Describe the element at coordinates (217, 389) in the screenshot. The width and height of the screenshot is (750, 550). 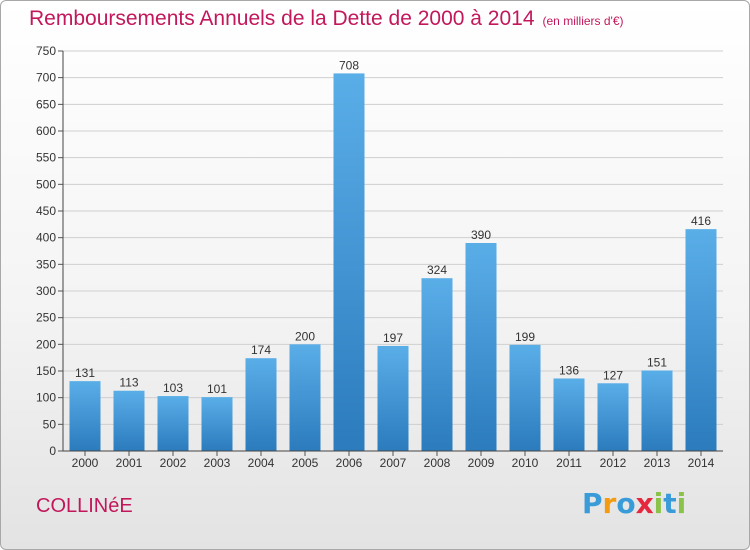
I see `value-label-2003: 101` at that location.